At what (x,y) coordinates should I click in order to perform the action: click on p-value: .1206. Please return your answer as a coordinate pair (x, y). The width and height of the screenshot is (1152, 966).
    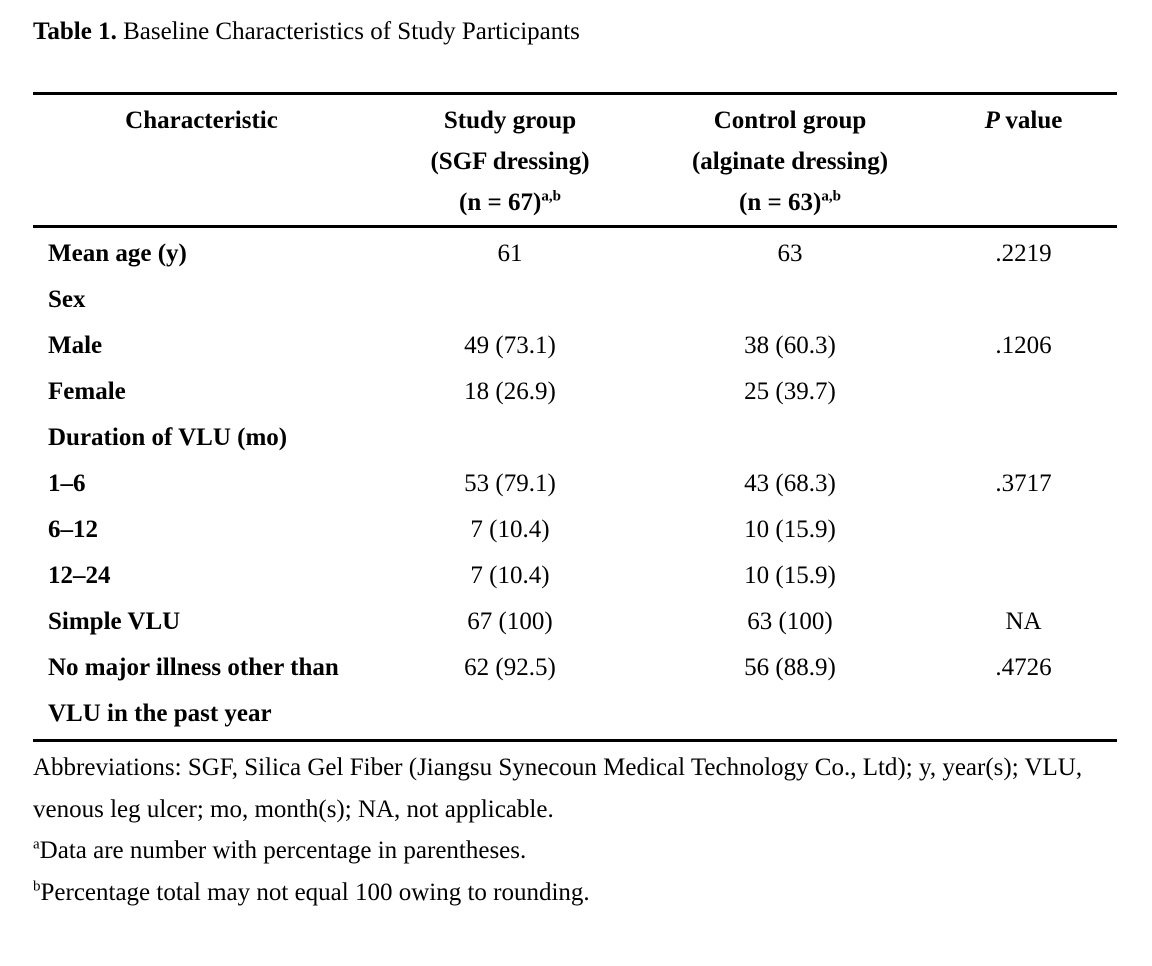
    Looking at the image, I should click on (1023, 345).